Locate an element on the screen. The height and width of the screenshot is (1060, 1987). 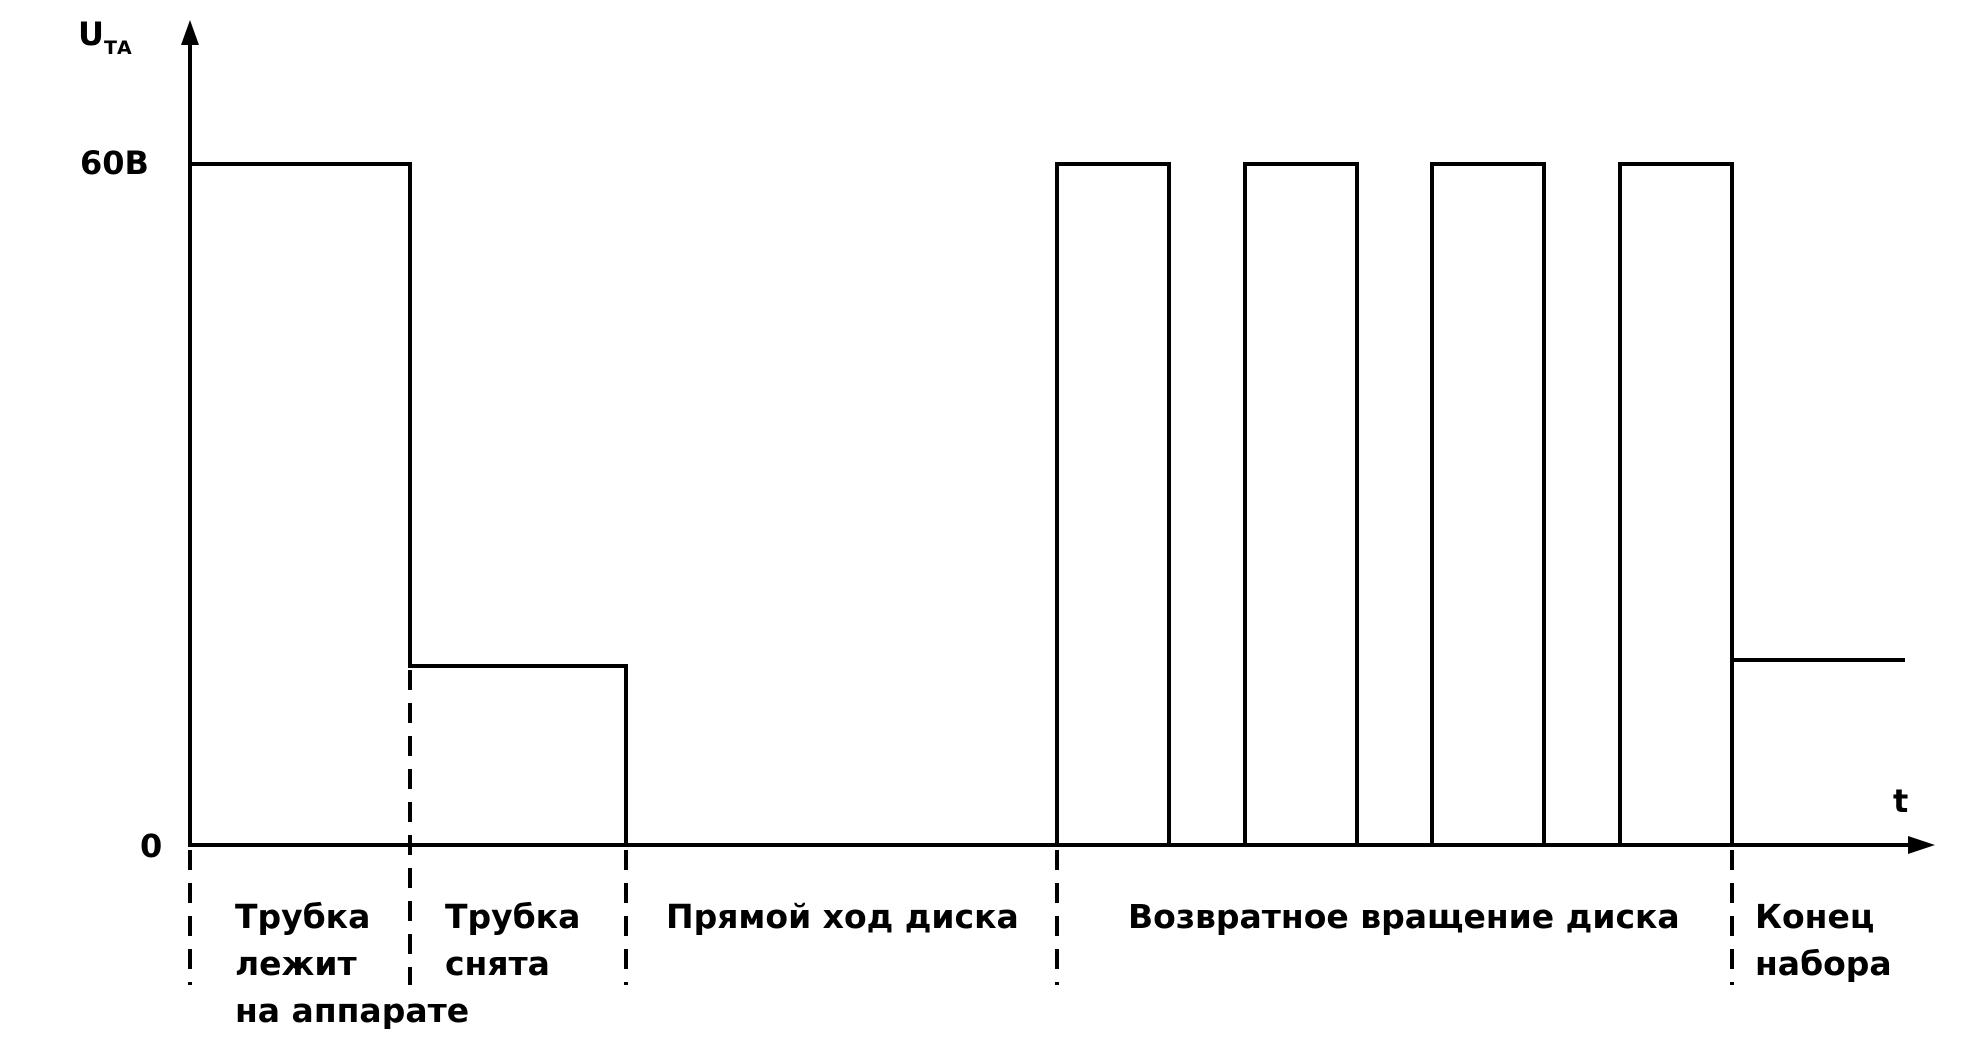
svg-text: Конец is located at coordinates (1814, 916).